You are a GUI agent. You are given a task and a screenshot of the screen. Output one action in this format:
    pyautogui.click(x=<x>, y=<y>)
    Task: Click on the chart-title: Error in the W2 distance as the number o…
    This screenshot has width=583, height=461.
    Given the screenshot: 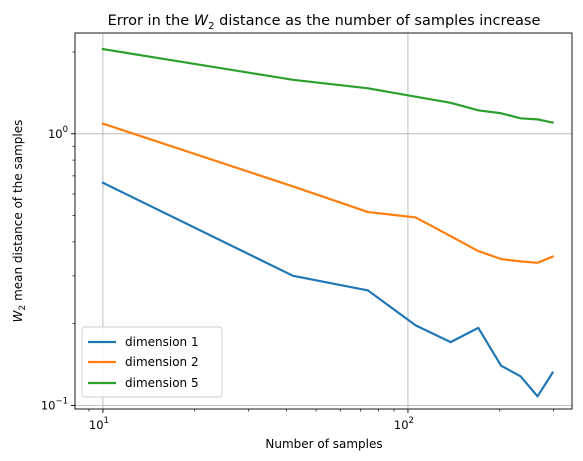 What is the action you would take?
    pyautogui.click(x=324, y=22)
    